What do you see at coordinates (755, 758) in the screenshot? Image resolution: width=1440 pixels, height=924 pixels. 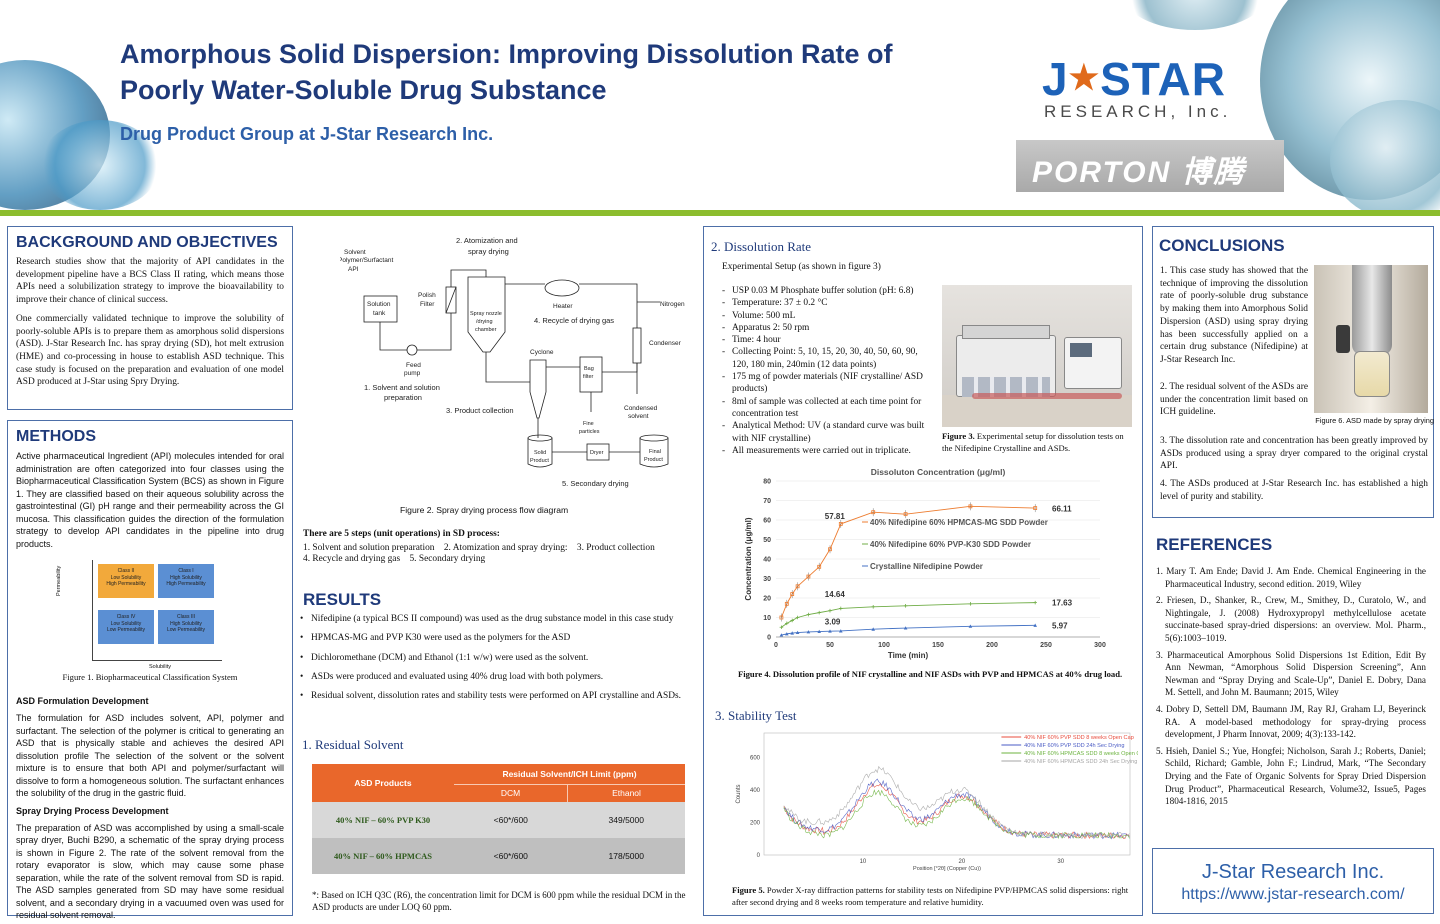 I see `y-tick-label: 600` at bounding box center [755, 758].